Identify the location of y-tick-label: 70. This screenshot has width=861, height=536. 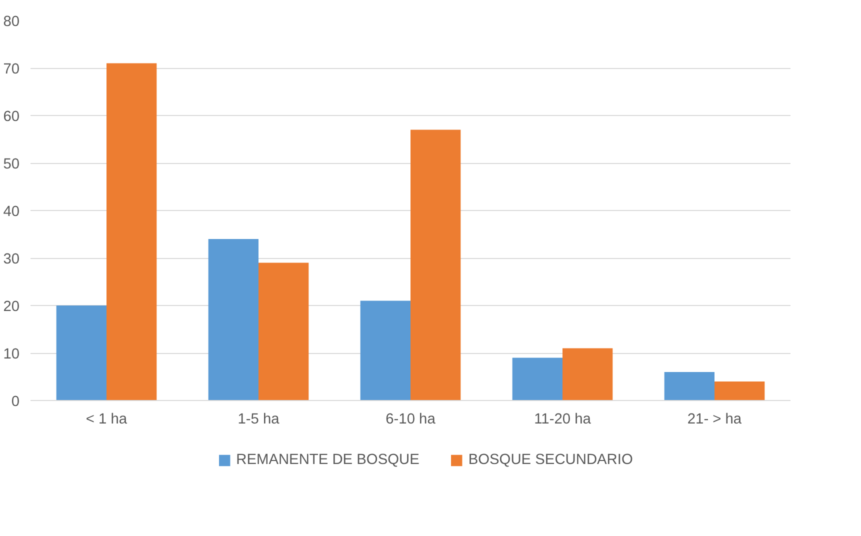
(11, 70).